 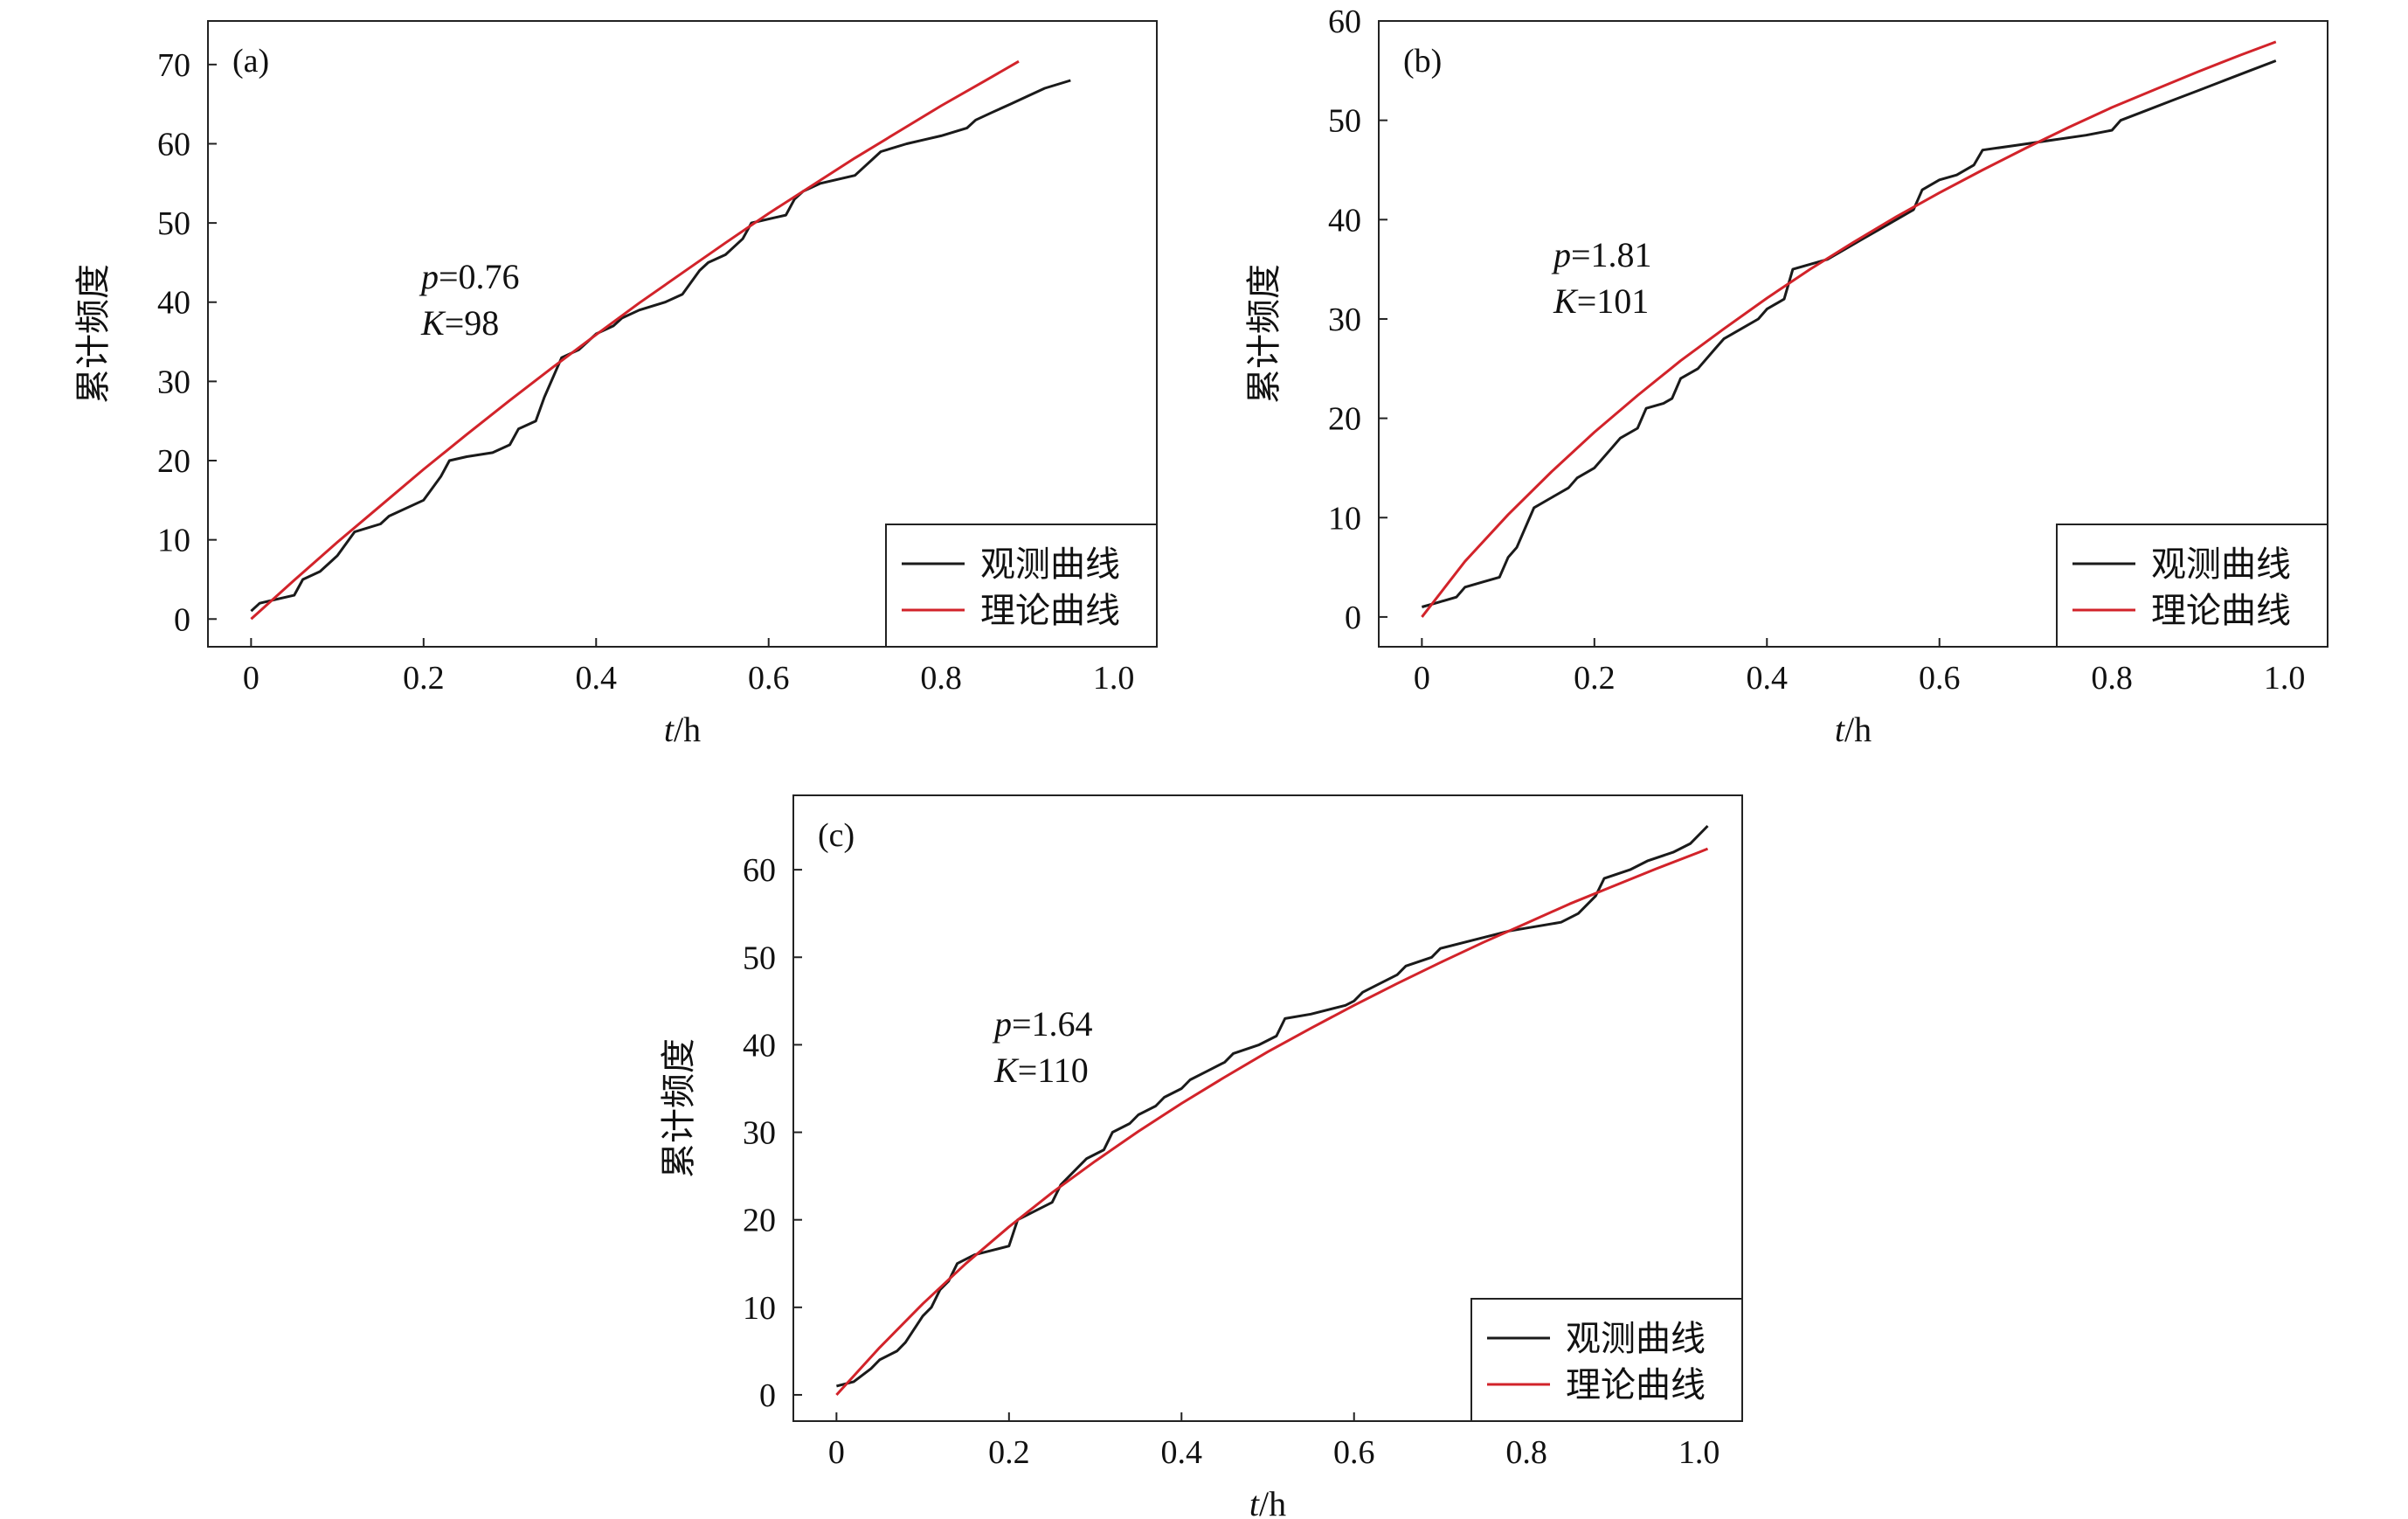 What do you see at coordinates (1050, 564) in the screenshot?
I see `chart-a-legend-observed-label: 观测曲线` at bounding box center [1050, 564].